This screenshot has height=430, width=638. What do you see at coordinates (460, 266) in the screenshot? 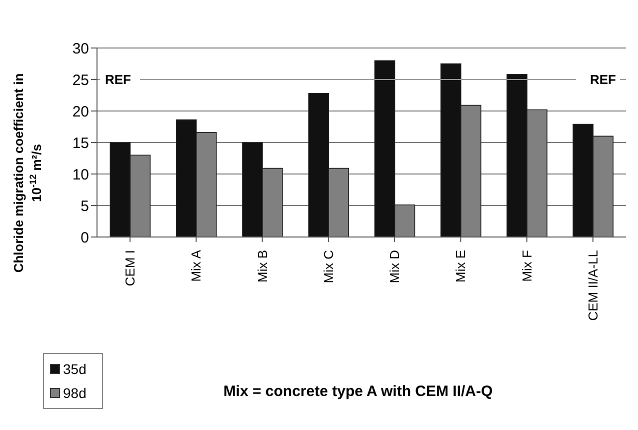
I see `x-tick-label: Mix E` at bounding box center [460, 266].